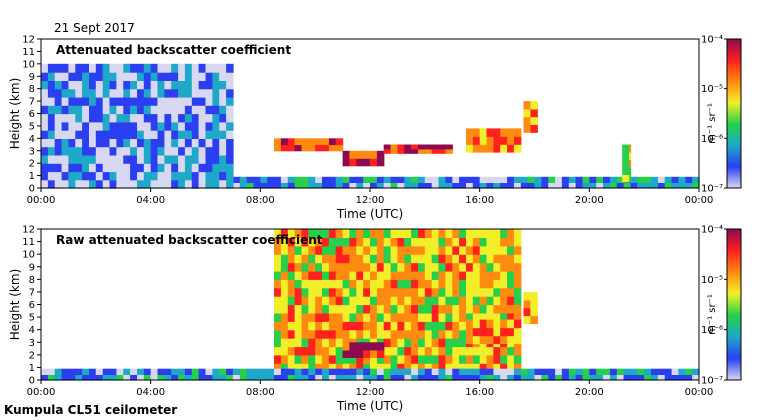 This screenshot has width=780, height=420. What do you see at coordinates (398, 305) in the screenshot?
I see `feature-noise-field` at bounding box center [398, 305].